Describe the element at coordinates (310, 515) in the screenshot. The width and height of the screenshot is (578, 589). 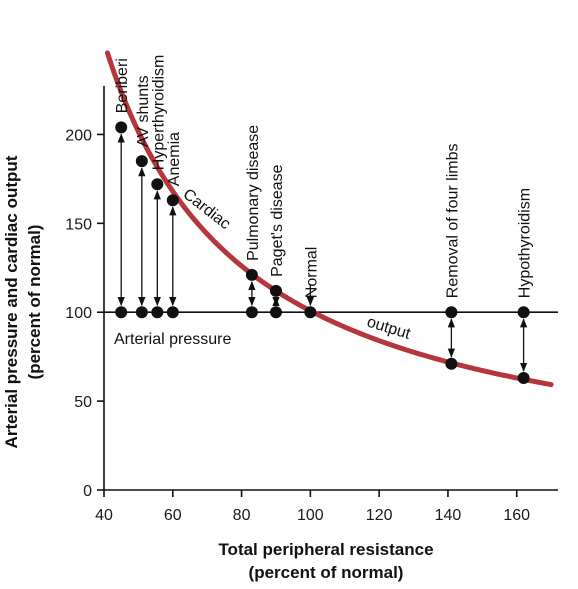
I see `x-tick-label: 100` at that location.